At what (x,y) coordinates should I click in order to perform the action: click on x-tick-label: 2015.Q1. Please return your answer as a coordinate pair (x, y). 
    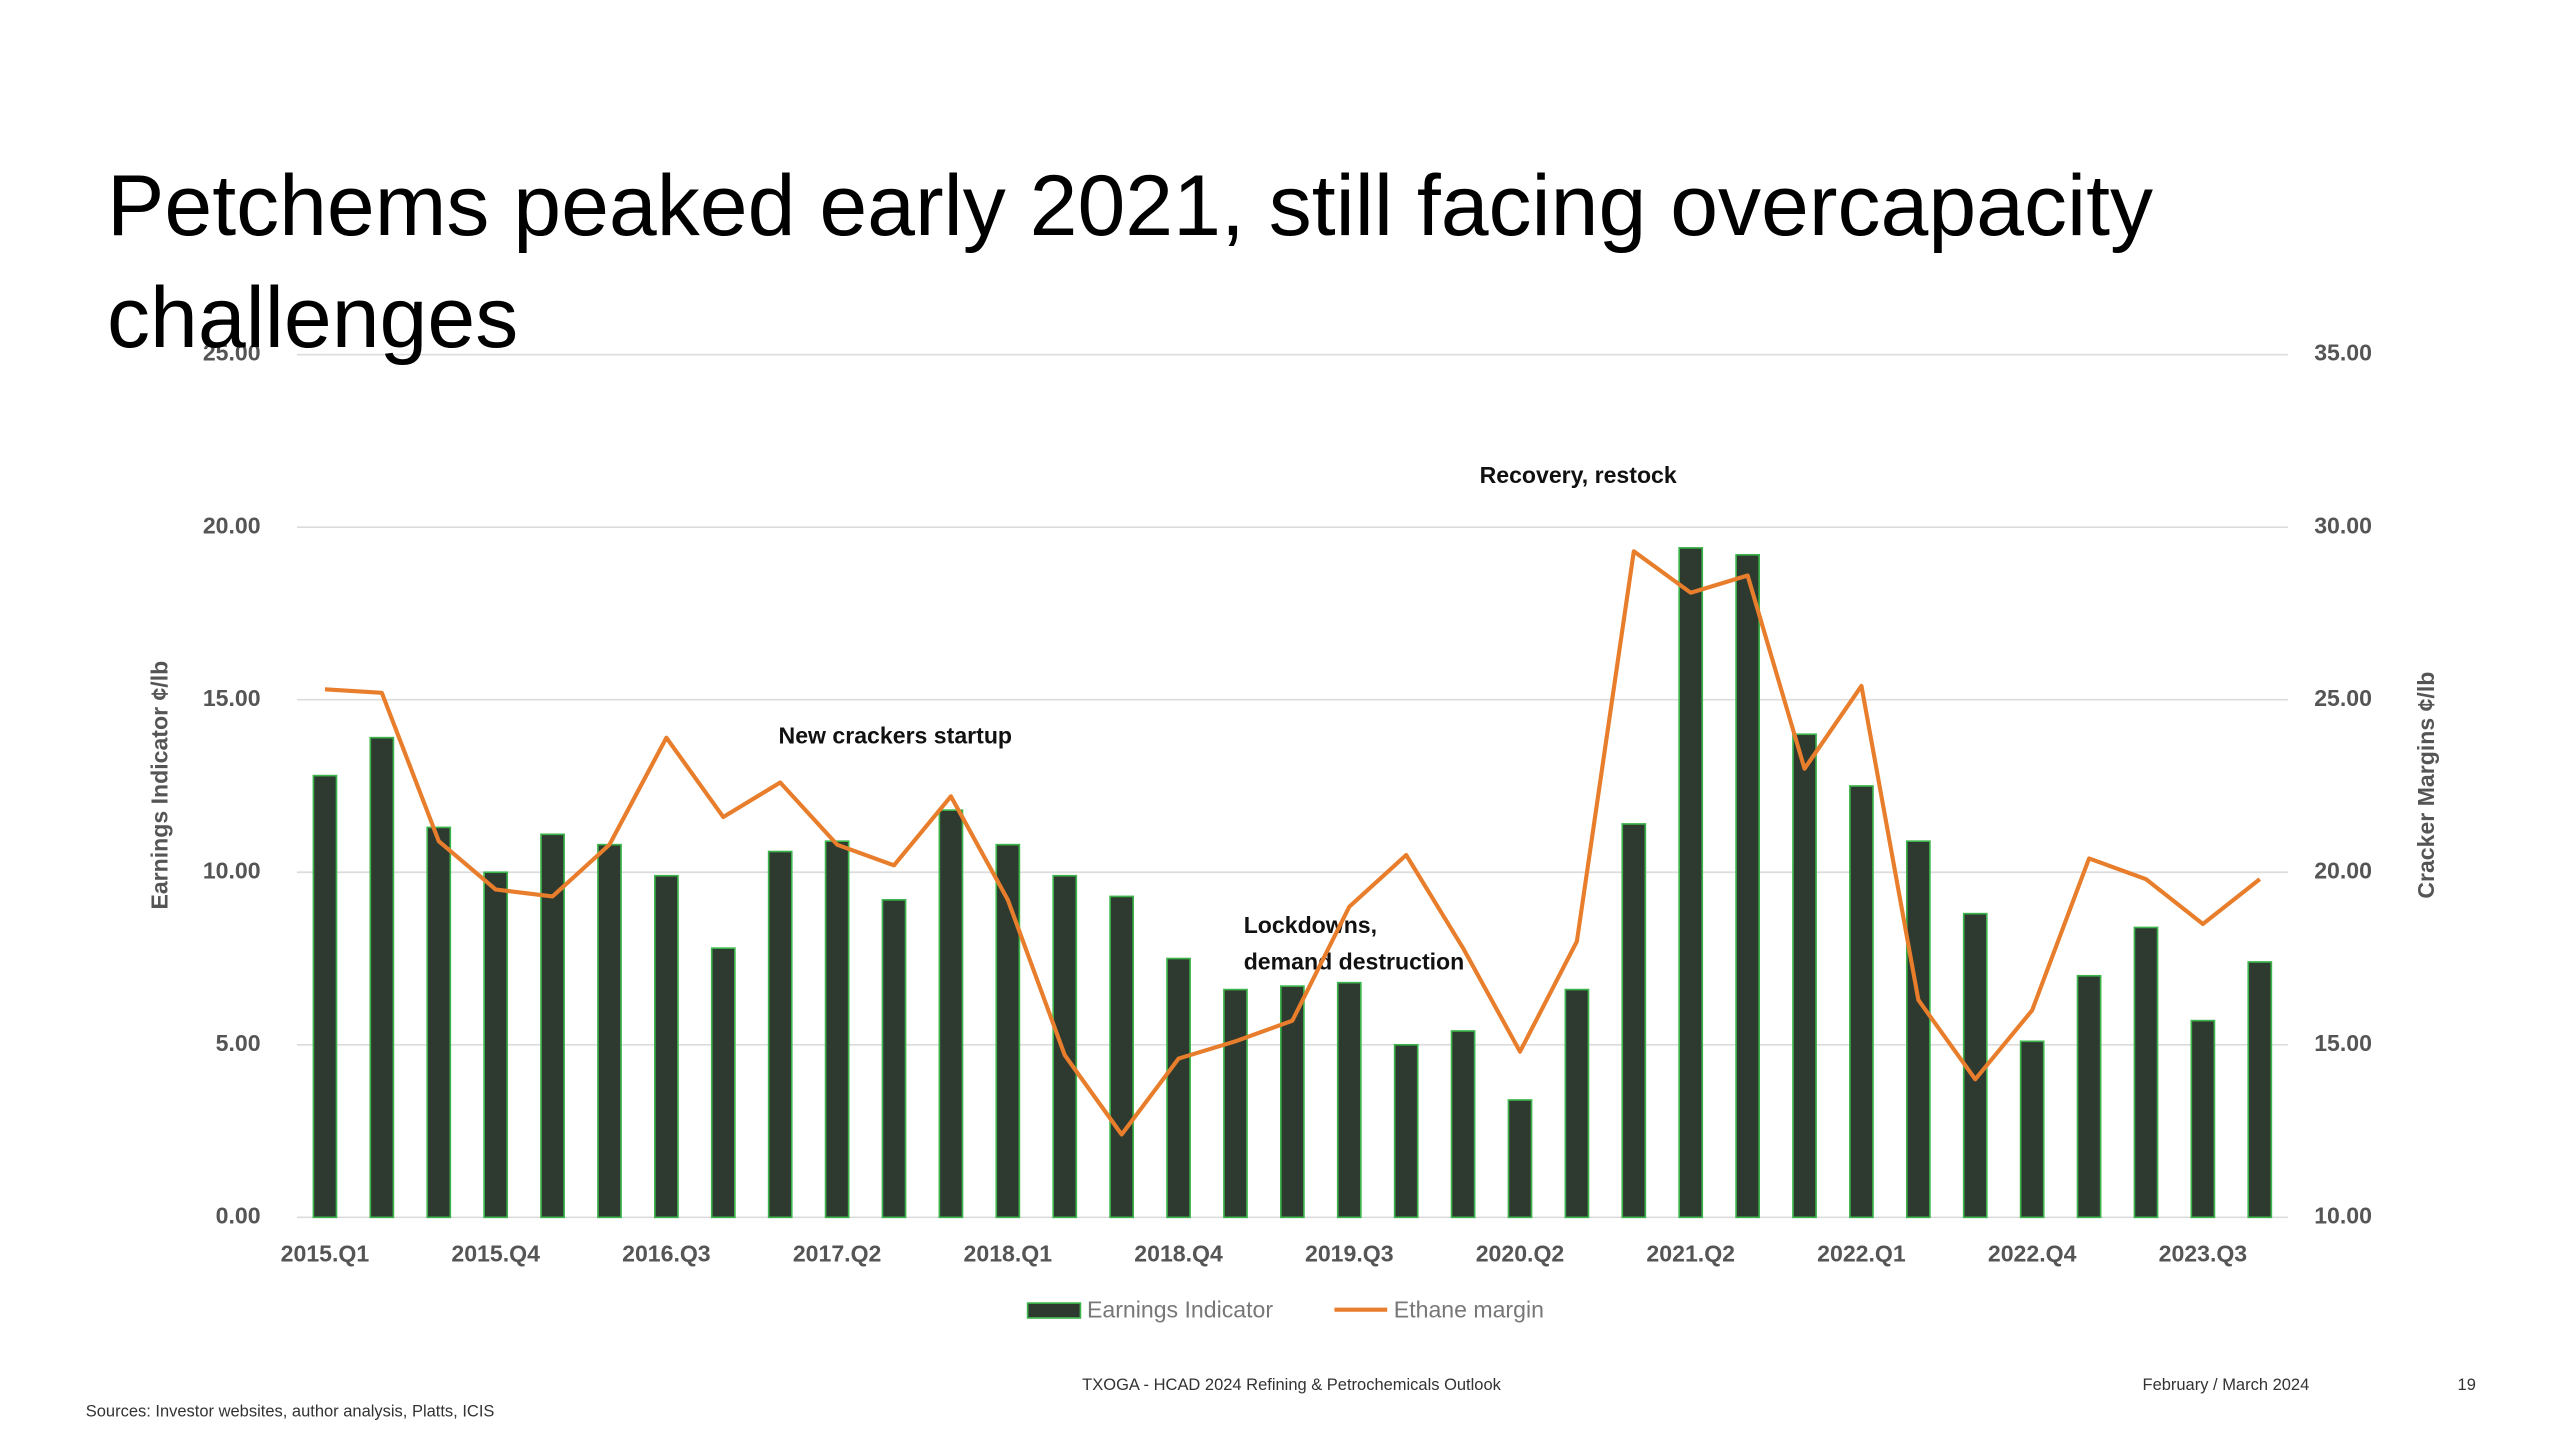
    Looking at the image, I should click on (325, 1253).